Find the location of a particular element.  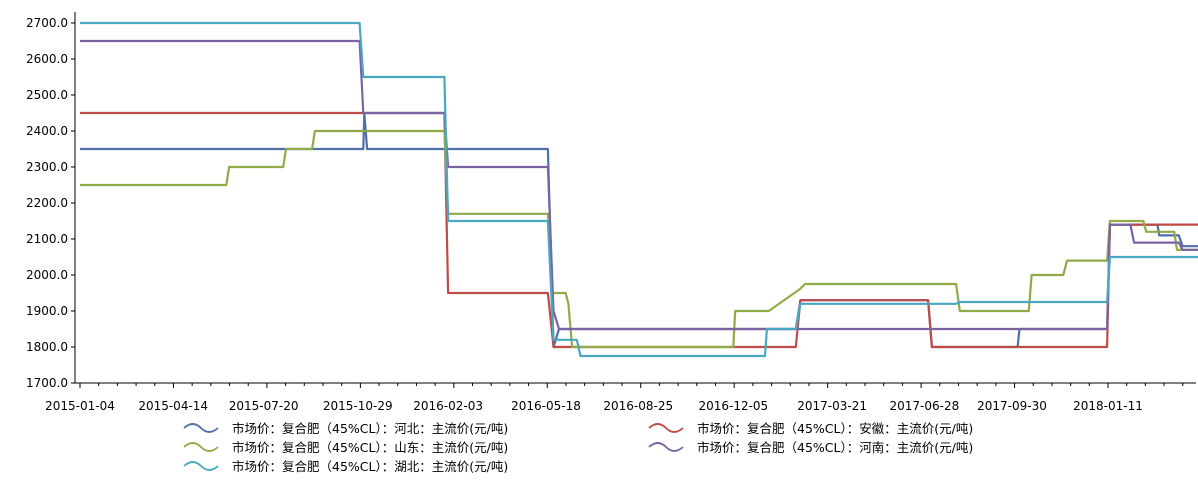

y-tick-label: 1700.0 is located at coordinates (47, 383).